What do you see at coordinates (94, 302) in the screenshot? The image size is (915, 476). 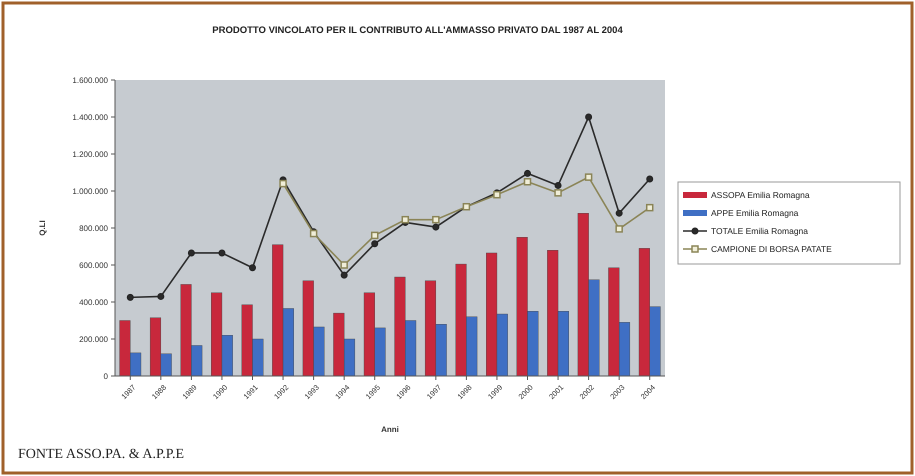 I see `y-tick-label: 400.000` at bounding box center [94, 302].